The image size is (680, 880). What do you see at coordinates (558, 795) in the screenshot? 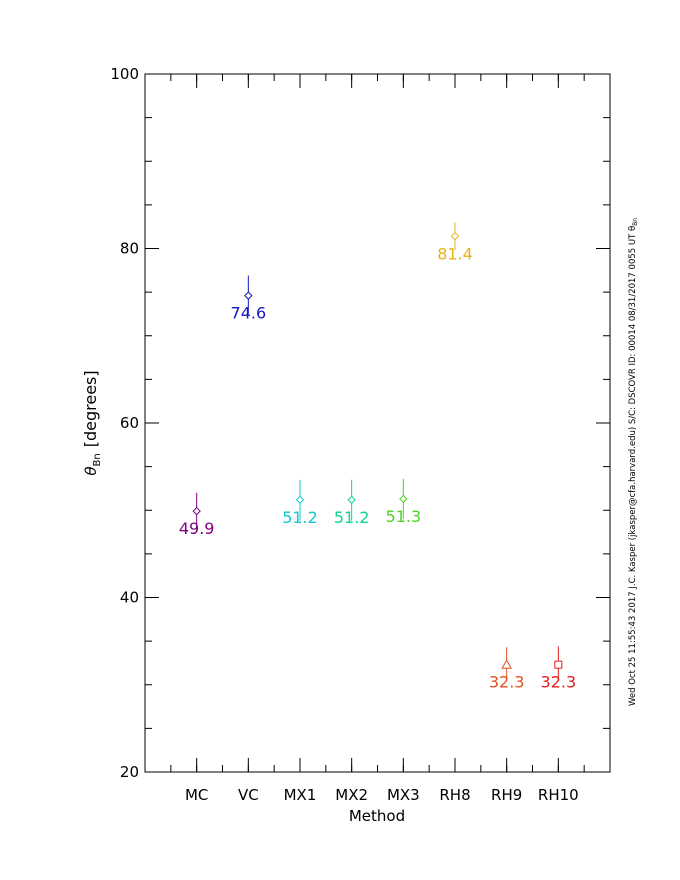
I see `x-tick-label: RH10` at bounding box center [558, 795].